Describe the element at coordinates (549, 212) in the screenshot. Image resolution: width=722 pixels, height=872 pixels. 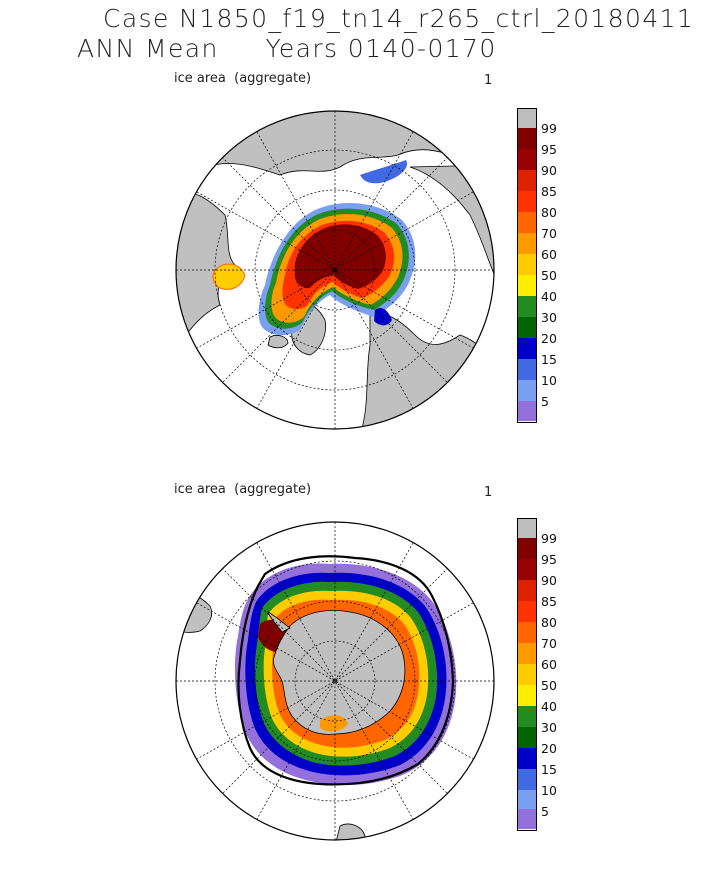
I see `north-tick-80: 80` at that location.